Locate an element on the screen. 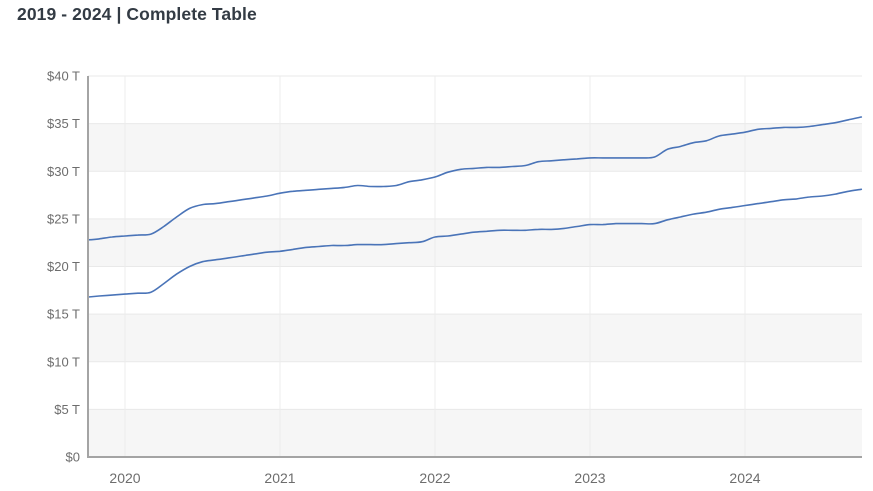 The width and height of the screenshot is (873, 491). x-axis-tick-label: 2021 is located at coordinates (279, 478).